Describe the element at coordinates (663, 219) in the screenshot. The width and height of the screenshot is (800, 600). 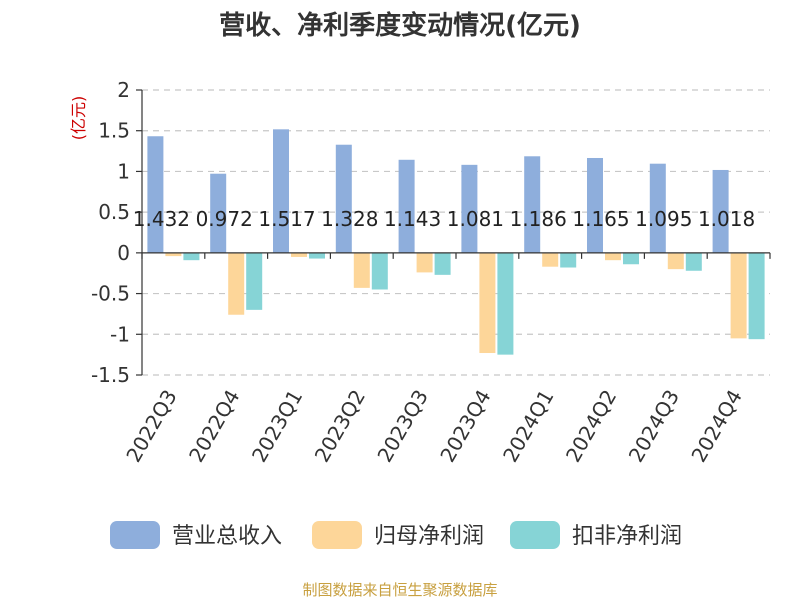
I see `data-label-revenue: 1.095` at that location.